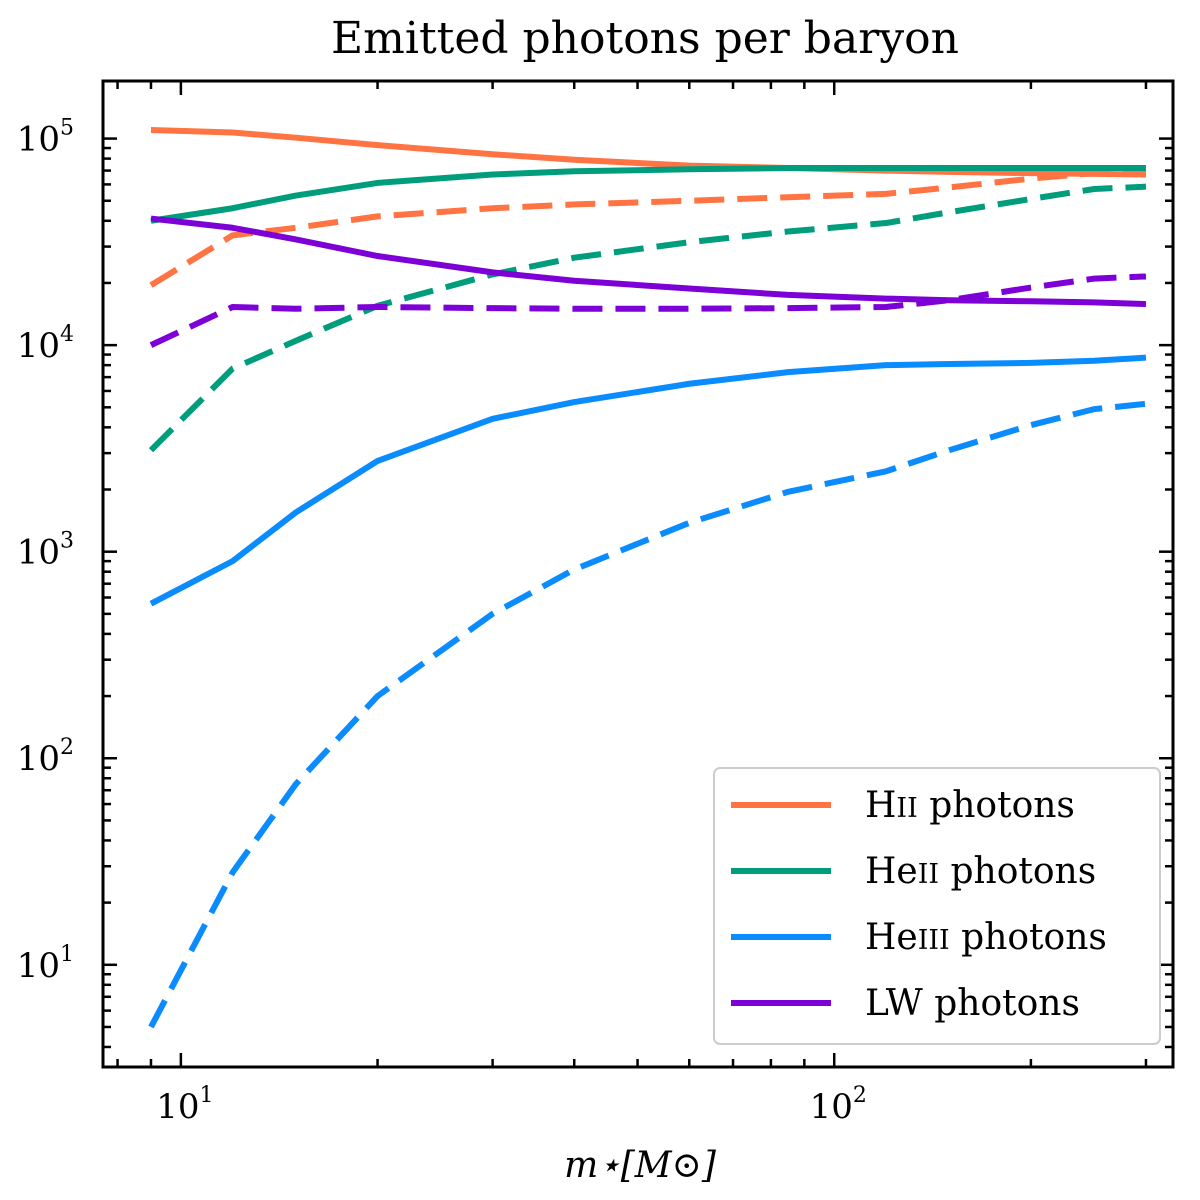  I want to click on legend-label-heii-photons: HeII photons, so click(980, 871).